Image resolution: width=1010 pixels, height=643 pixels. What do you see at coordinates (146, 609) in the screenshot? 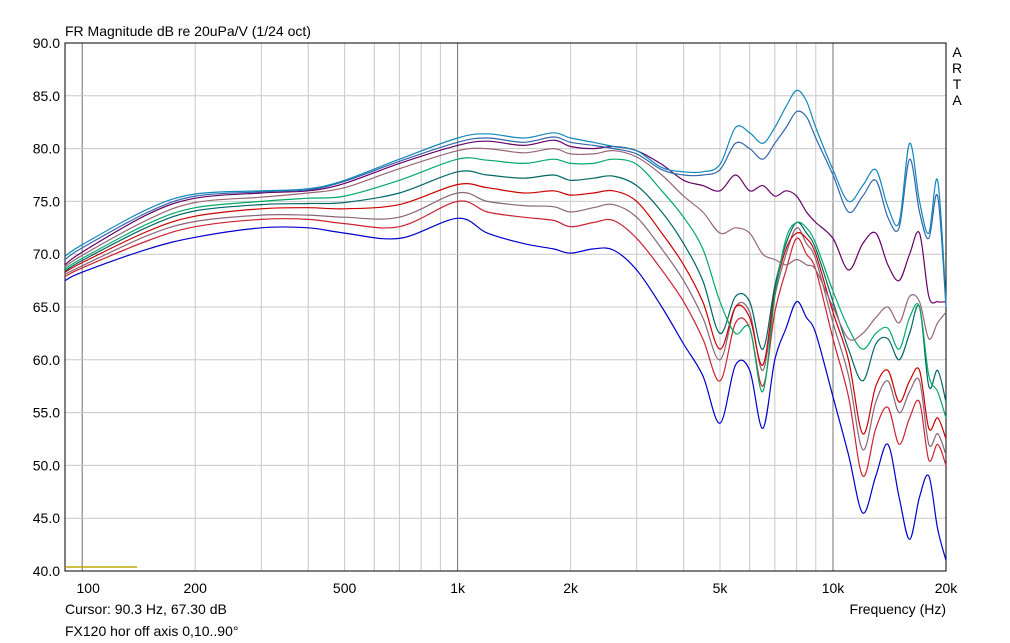
I see `cursor-readout: Cursor: 90.3 Hz, 67.30 dB` at bounding box center [146, 609].